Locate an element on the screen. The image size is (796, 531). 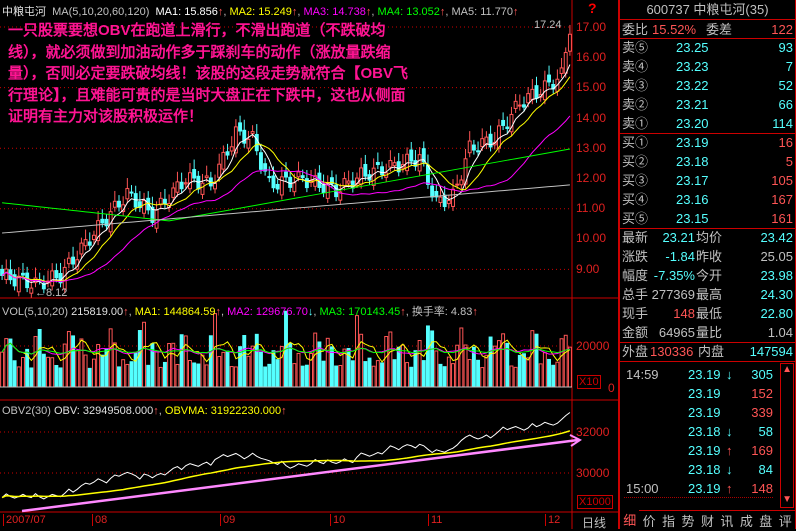
bid-row: 买② 23.18 5 is located at coordinates (707, 161).